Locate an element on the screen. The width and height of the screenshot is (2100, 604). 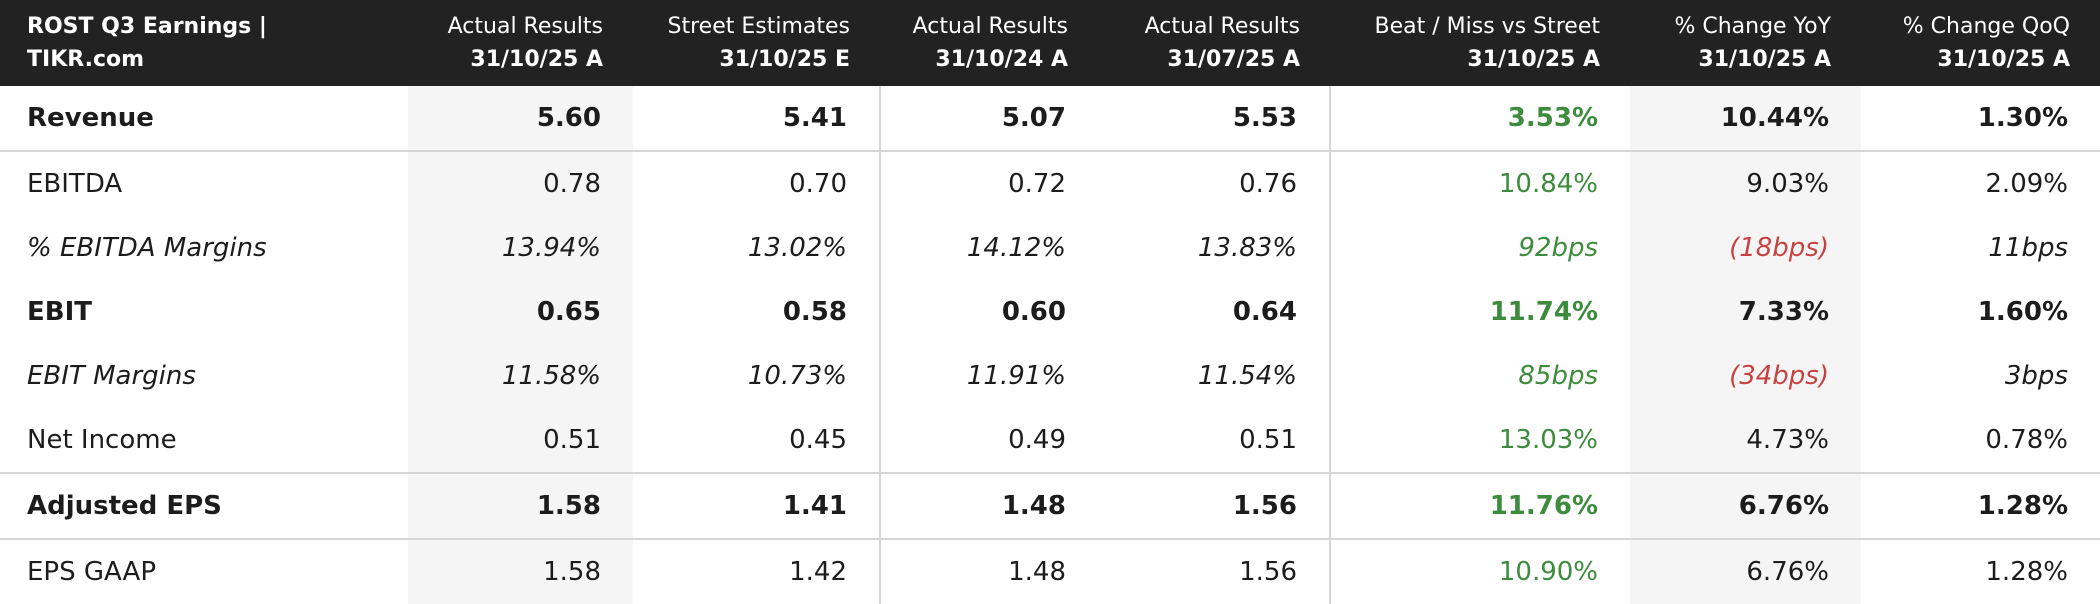
cell: (34bps) is located at coordinates (1745, 376).